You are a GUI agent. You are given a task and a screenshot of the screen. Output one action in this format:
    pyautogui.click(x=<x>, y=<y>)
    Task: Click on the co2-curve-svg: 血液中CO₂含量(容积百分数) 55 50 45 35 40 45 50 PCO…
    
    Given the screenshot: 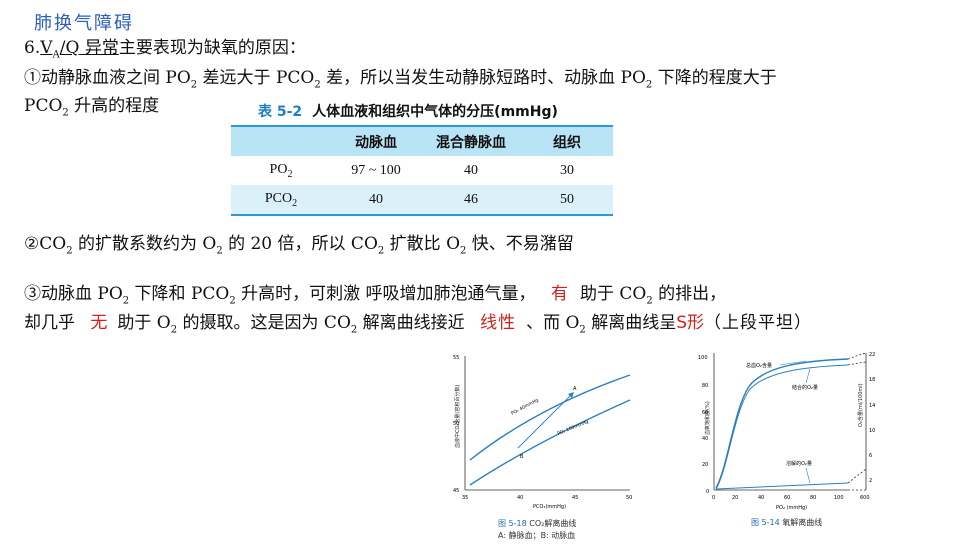 What is the action you would take?
    pyautogui.click(x=542, y=432)
    